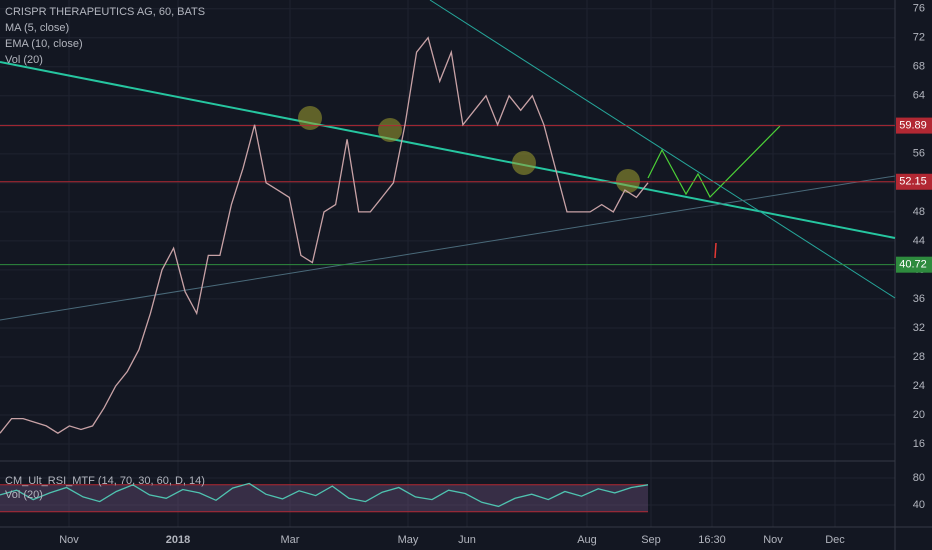 Image resolution: width=932 pixels, height=550 pixels. Describe the element at coordinates (919, 212) in the screenshot. I see `y-tick-label: 48` at that location.